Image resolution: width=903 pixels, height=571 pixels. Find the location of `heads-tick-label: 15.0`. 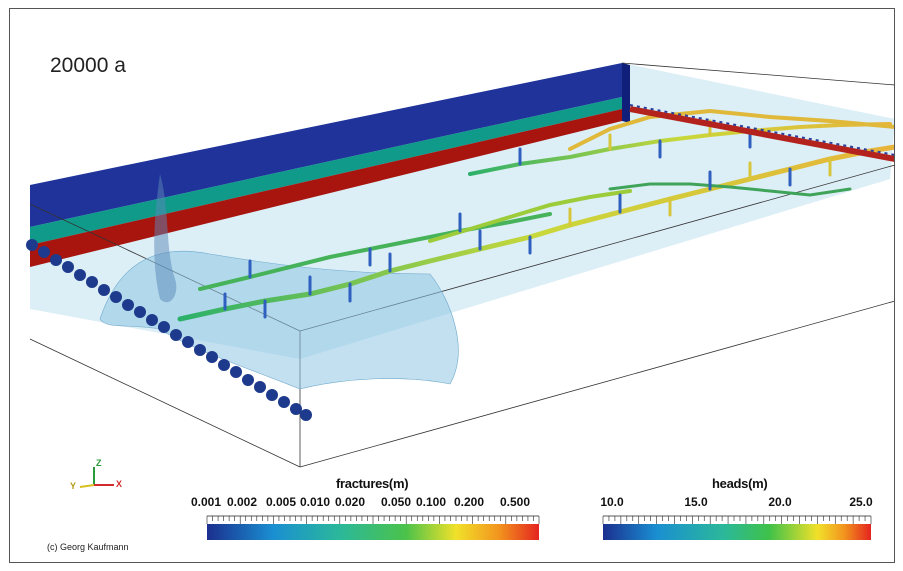

heads-tick-label: 15.0 is located at coordinates (696, 502).